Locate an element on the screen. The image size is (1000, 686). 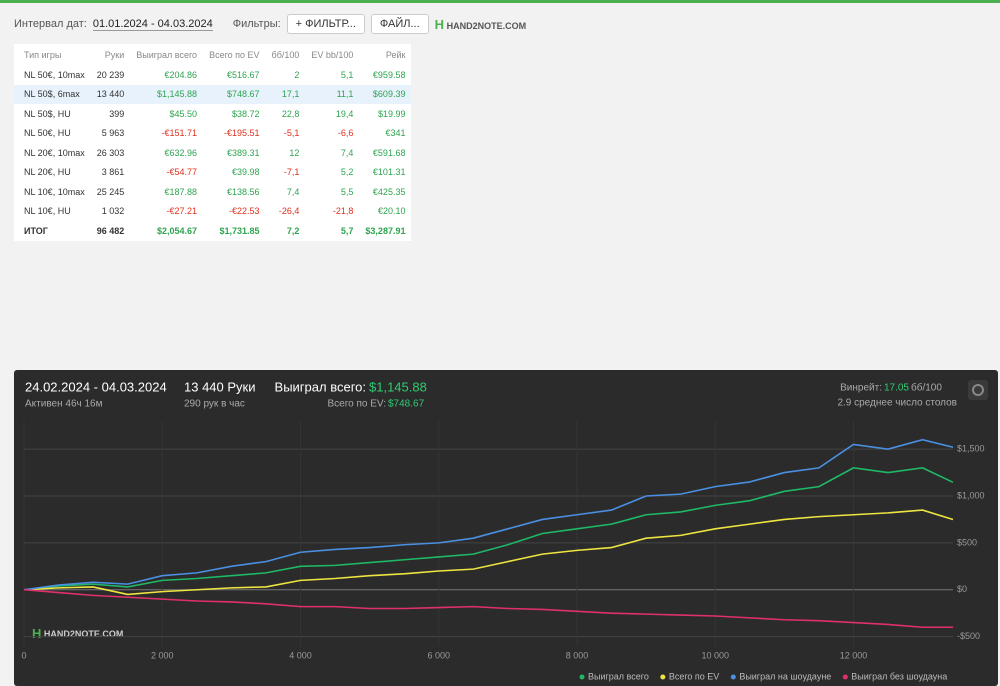
table-cell: €959.58 is located at coordinates (389, 74).